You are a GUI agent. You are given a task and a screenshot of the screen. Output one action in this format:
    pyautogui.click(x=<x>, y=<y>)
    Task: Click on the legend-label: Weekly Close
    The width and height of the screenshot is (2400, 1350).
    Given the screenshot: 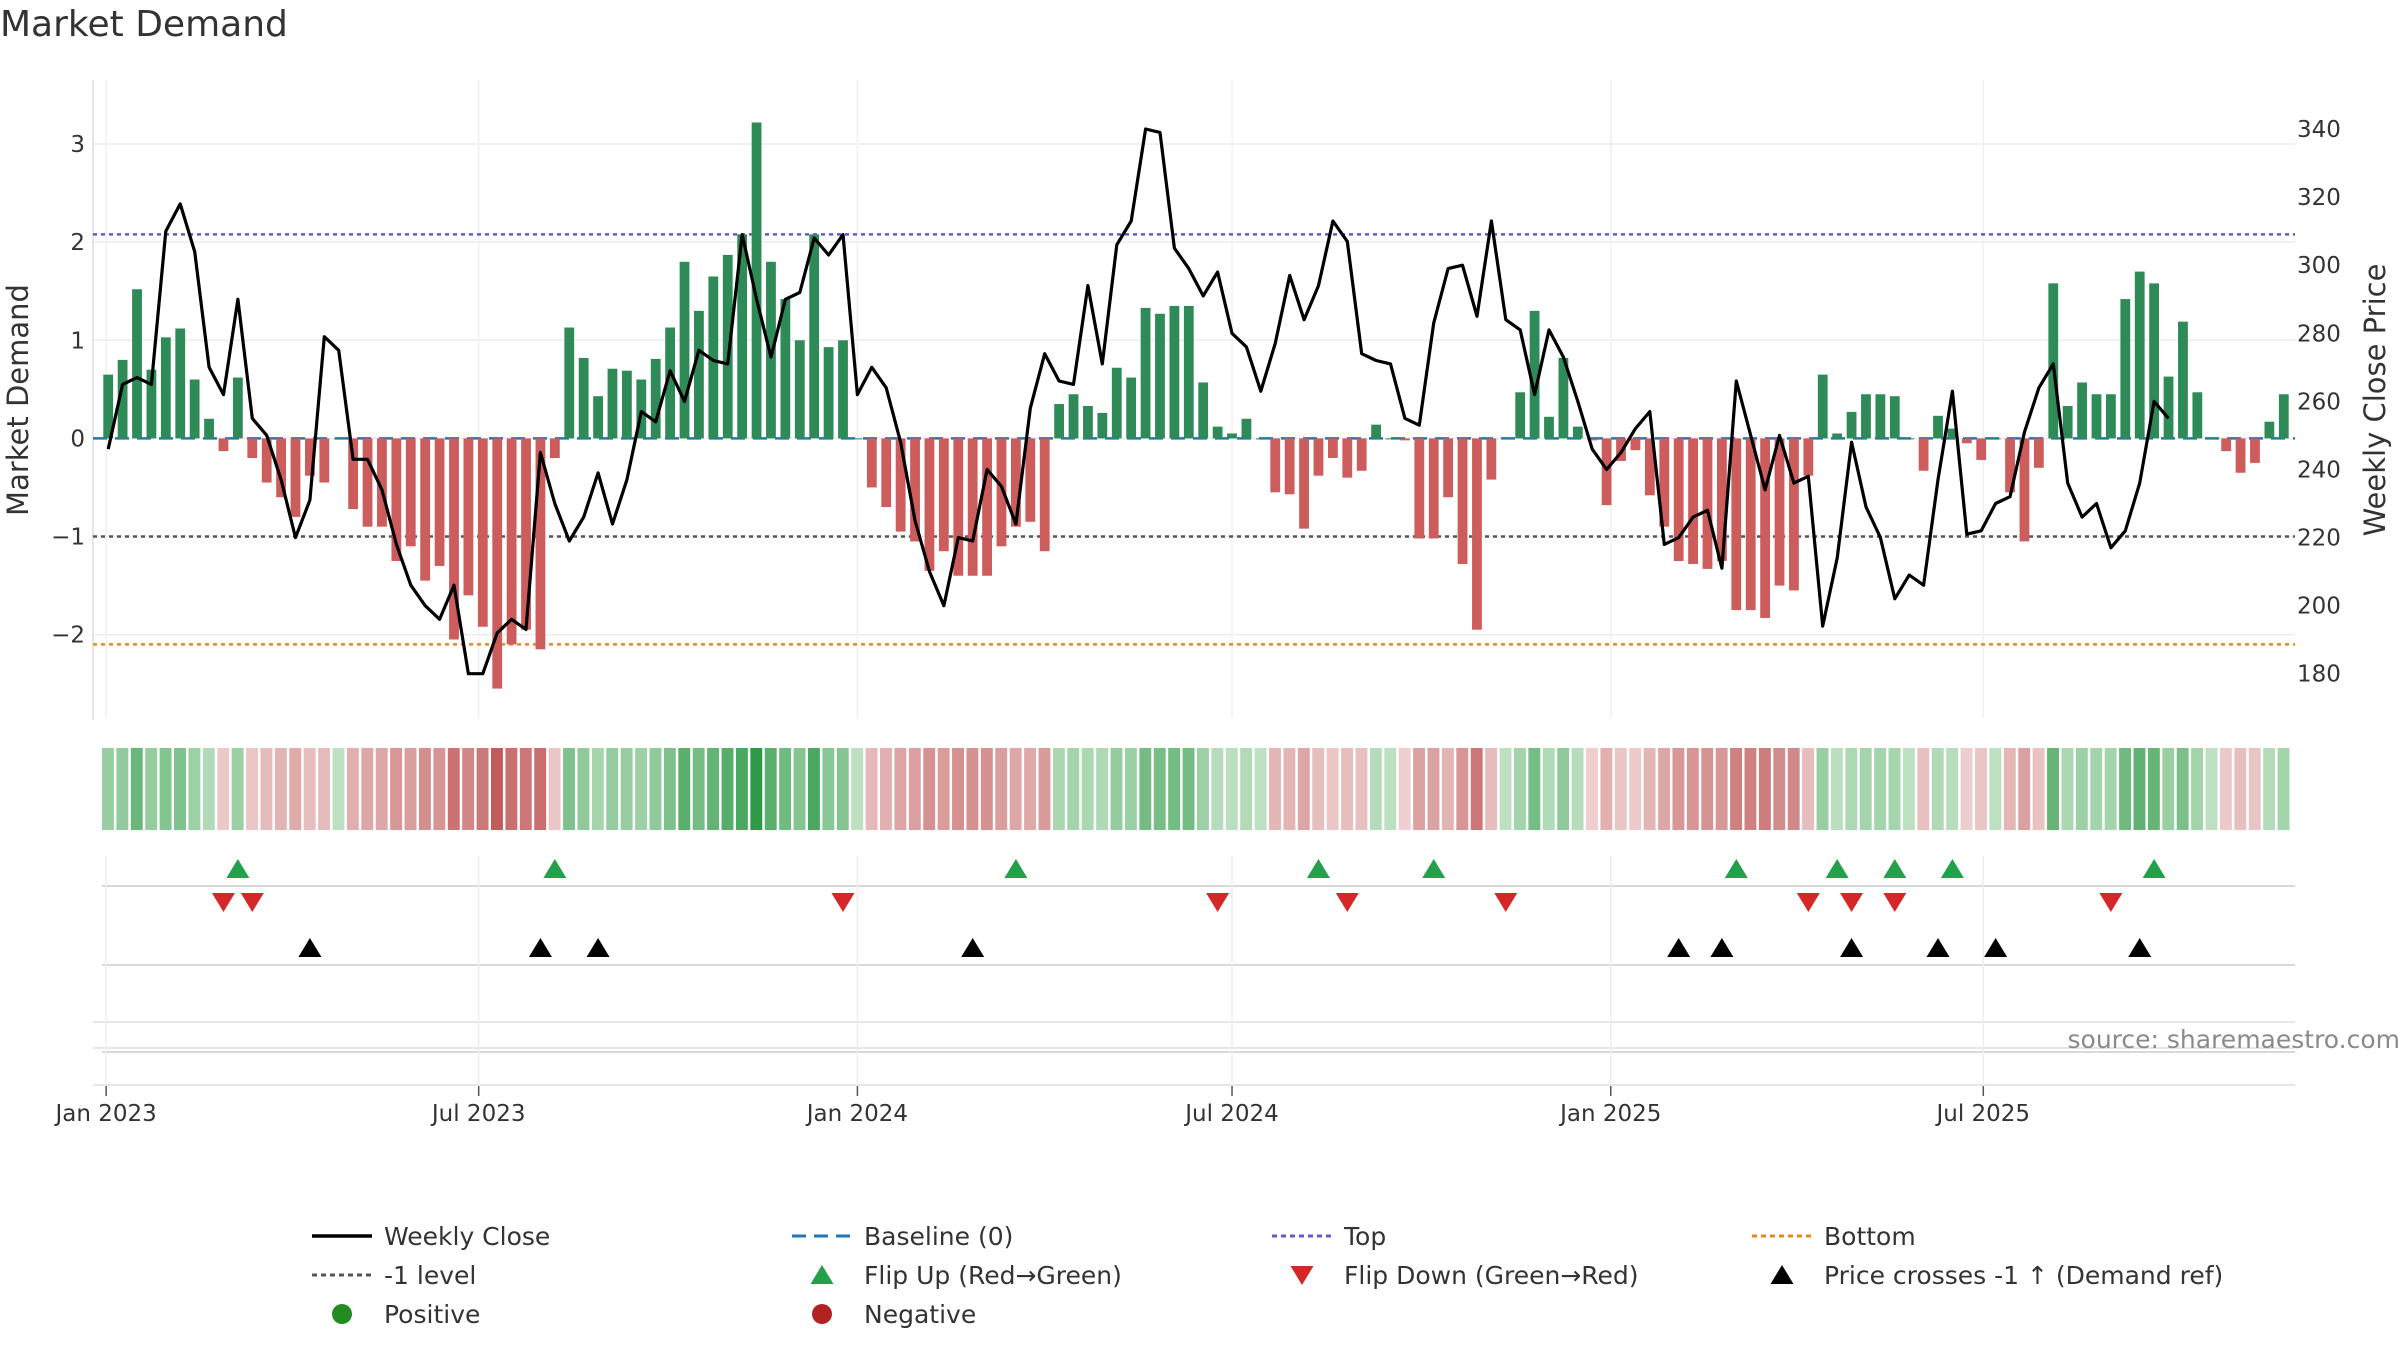 What is the action you would take?
    pyautogui.click(x=467, y=1236)
    